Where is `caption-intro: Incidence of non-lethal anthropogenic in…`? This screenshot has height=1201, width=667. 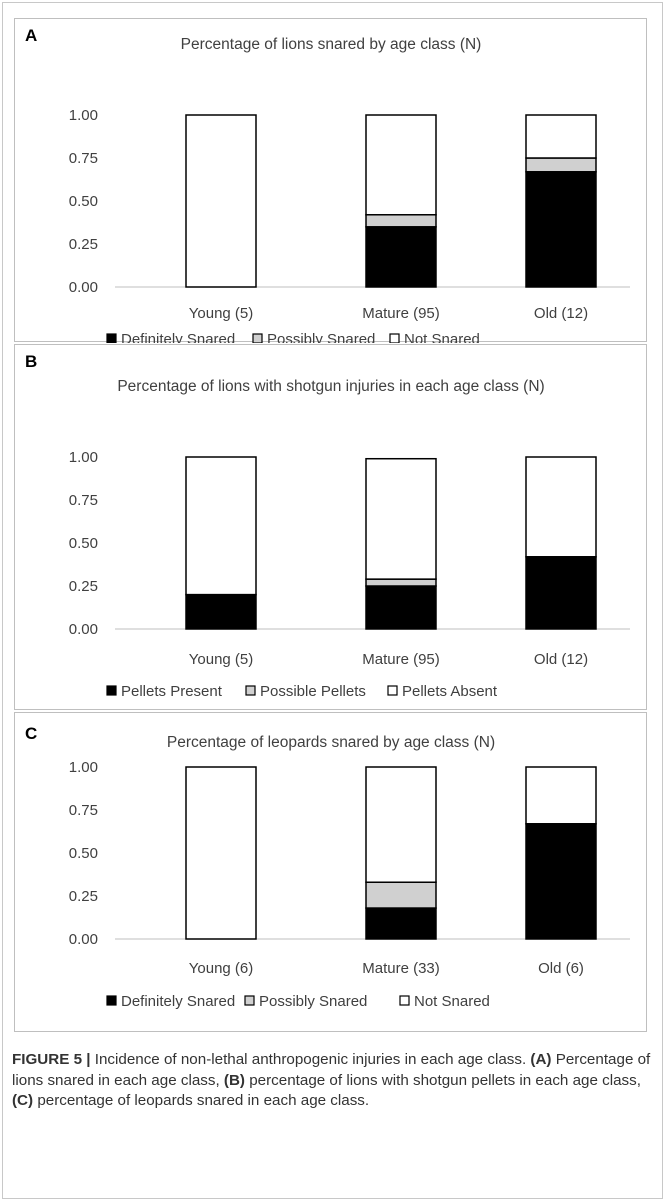
caption-intro: Incidence of non-lethal anthropogenic in… is located at coordinates (310, 1059).